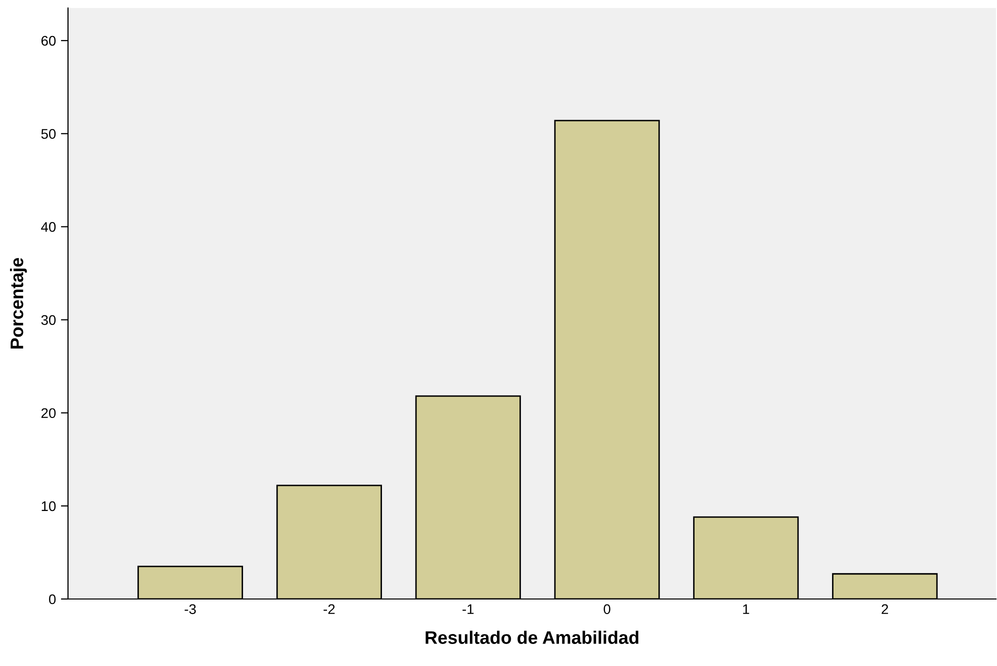 The width and height of the screenshot is (997, 666). I want to click on x-axis-title: Resultado de Amabilidad, so click(532, 637).